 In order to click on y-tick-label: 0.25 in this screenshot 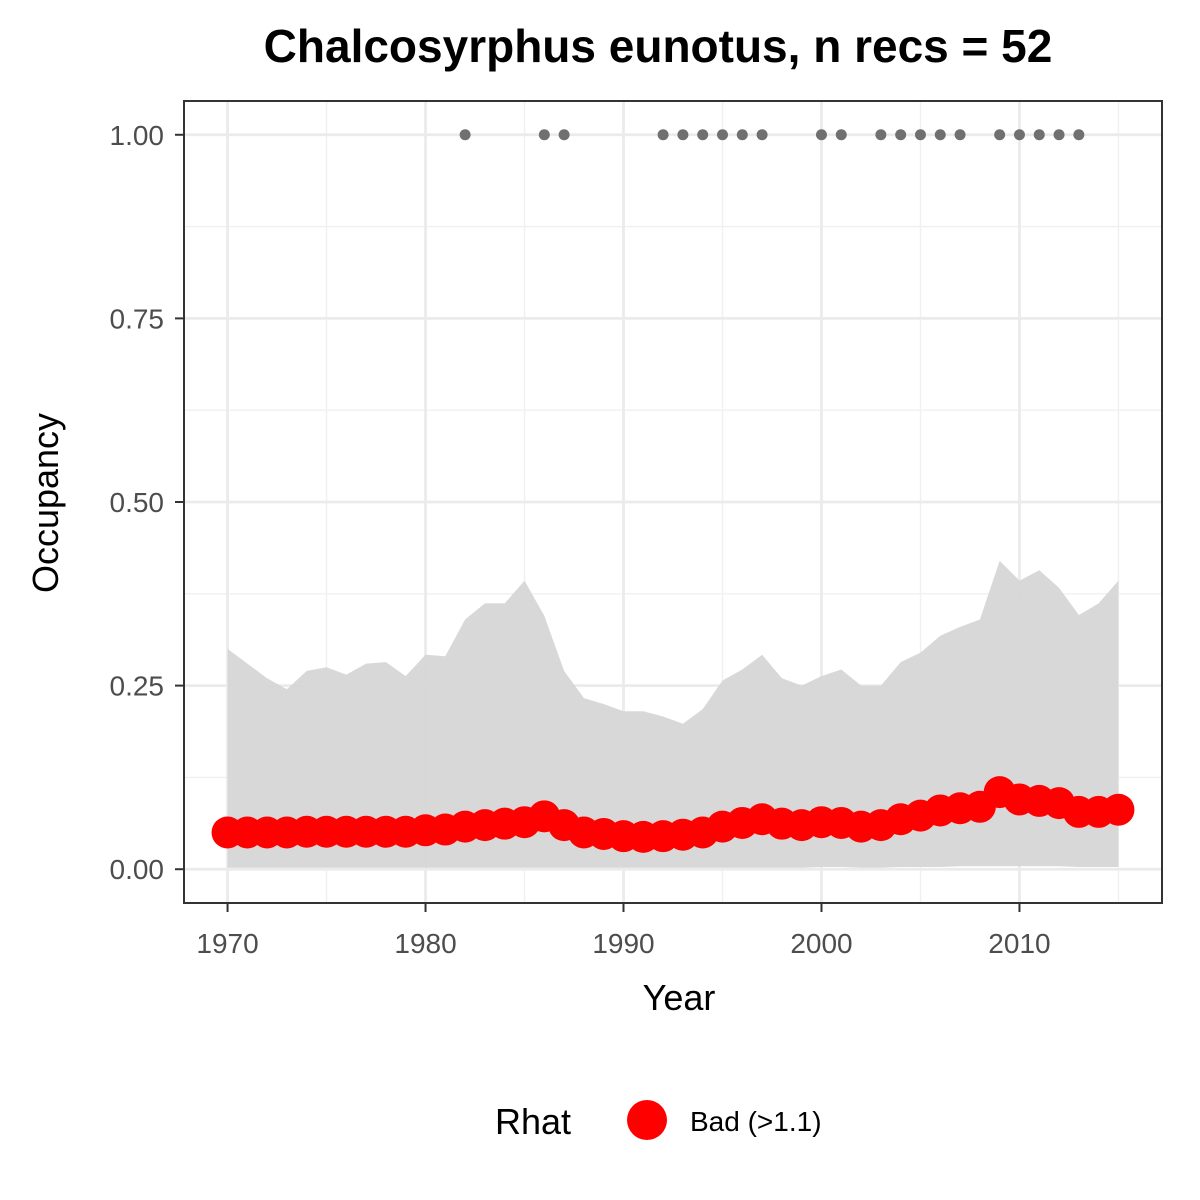, I will do `click(137, 686)`.